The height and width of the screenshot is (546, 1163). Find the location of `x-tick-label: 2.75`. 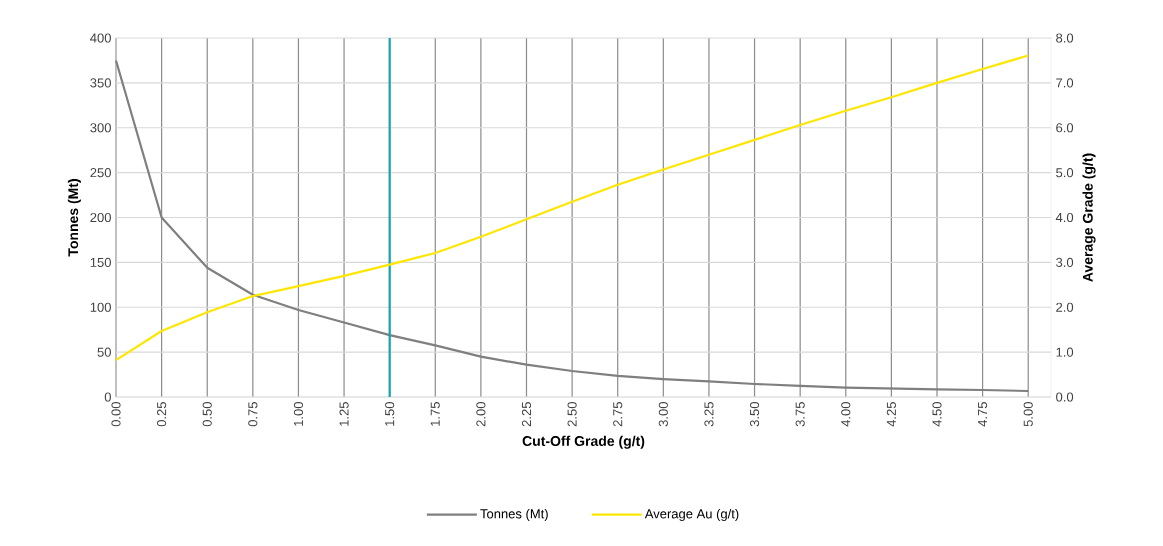

x-tick-label: 2.75 is located at coordinates (618, 414).